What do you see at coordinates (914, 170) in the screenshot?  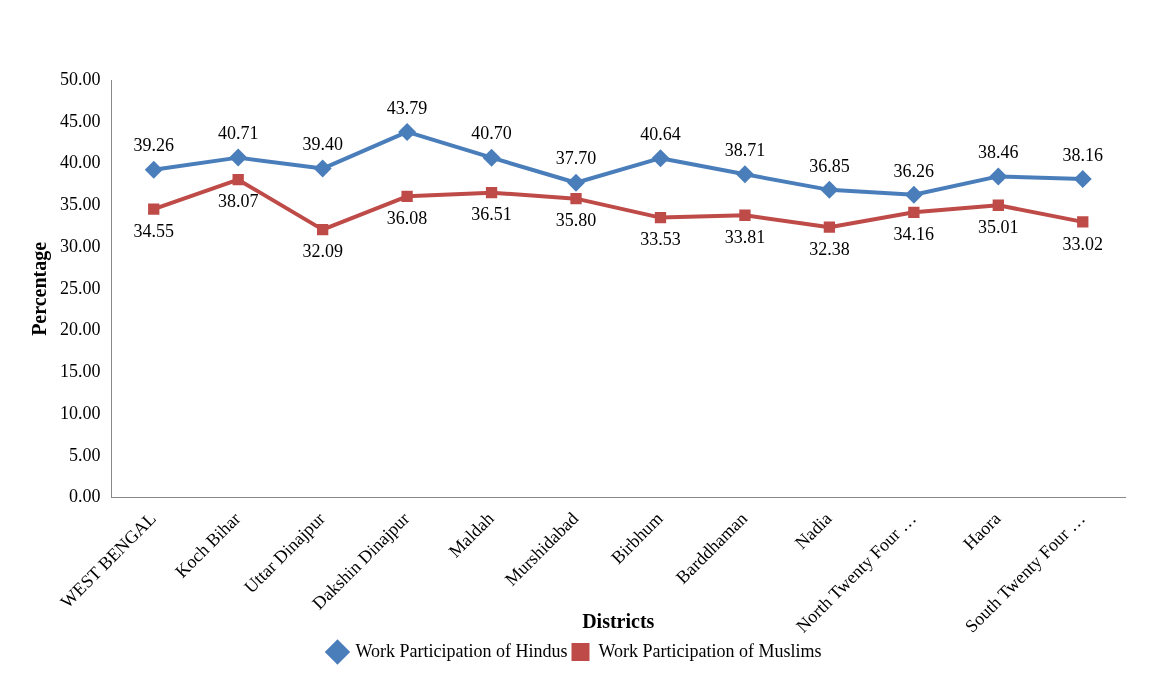 I see `data-label: 36.26` at bounding box center [914, 170].